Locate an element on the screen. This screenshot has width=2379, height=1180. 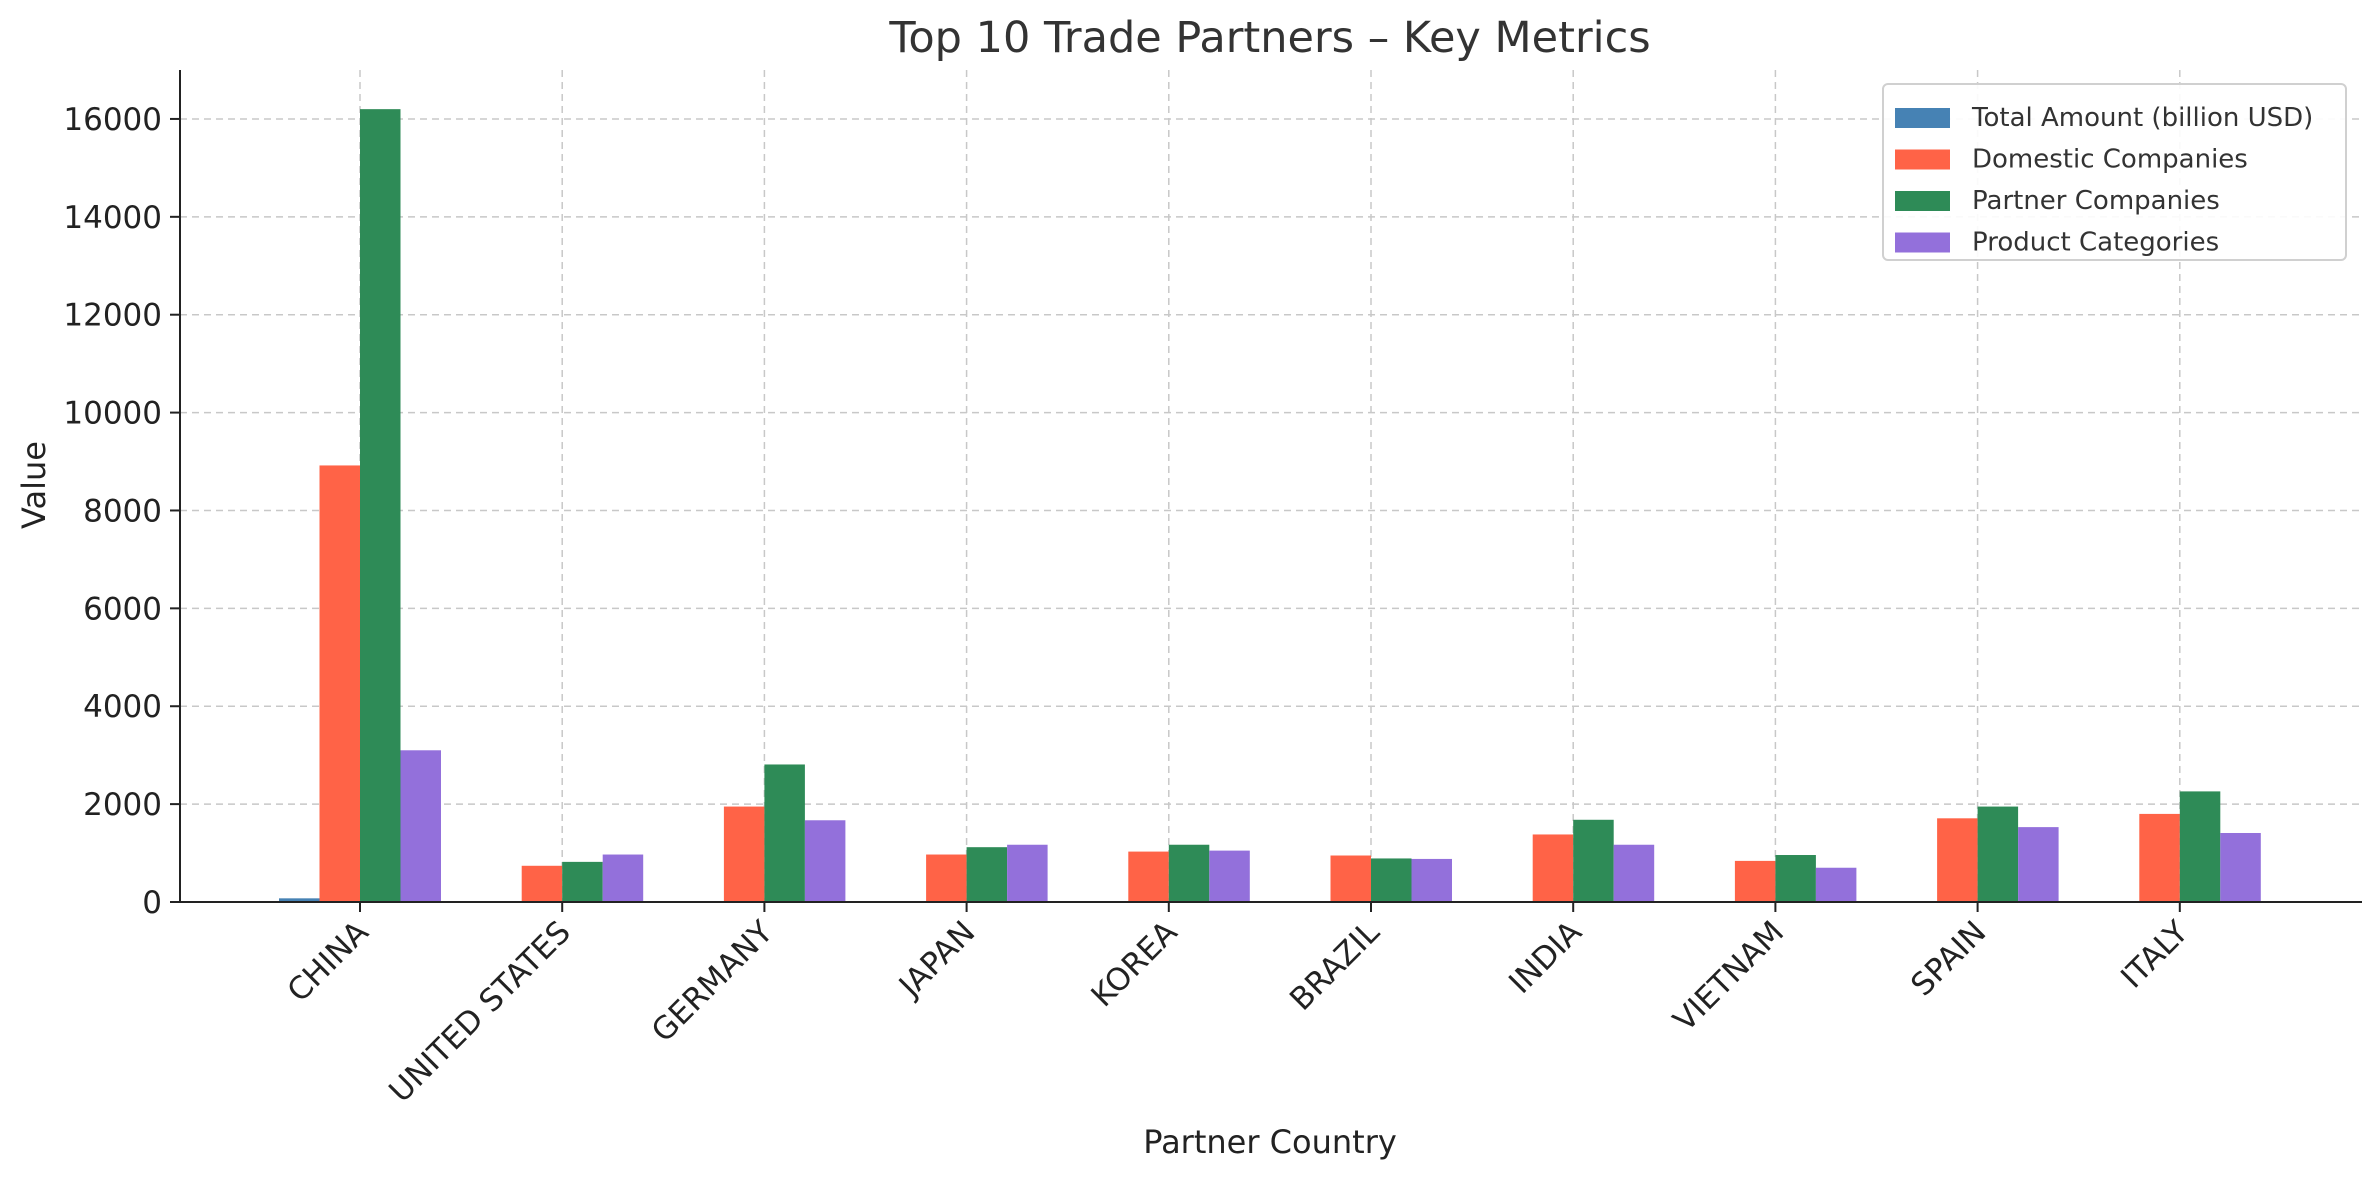
x-axis-label: Partner Country is located at coordinates (1270, 1142).